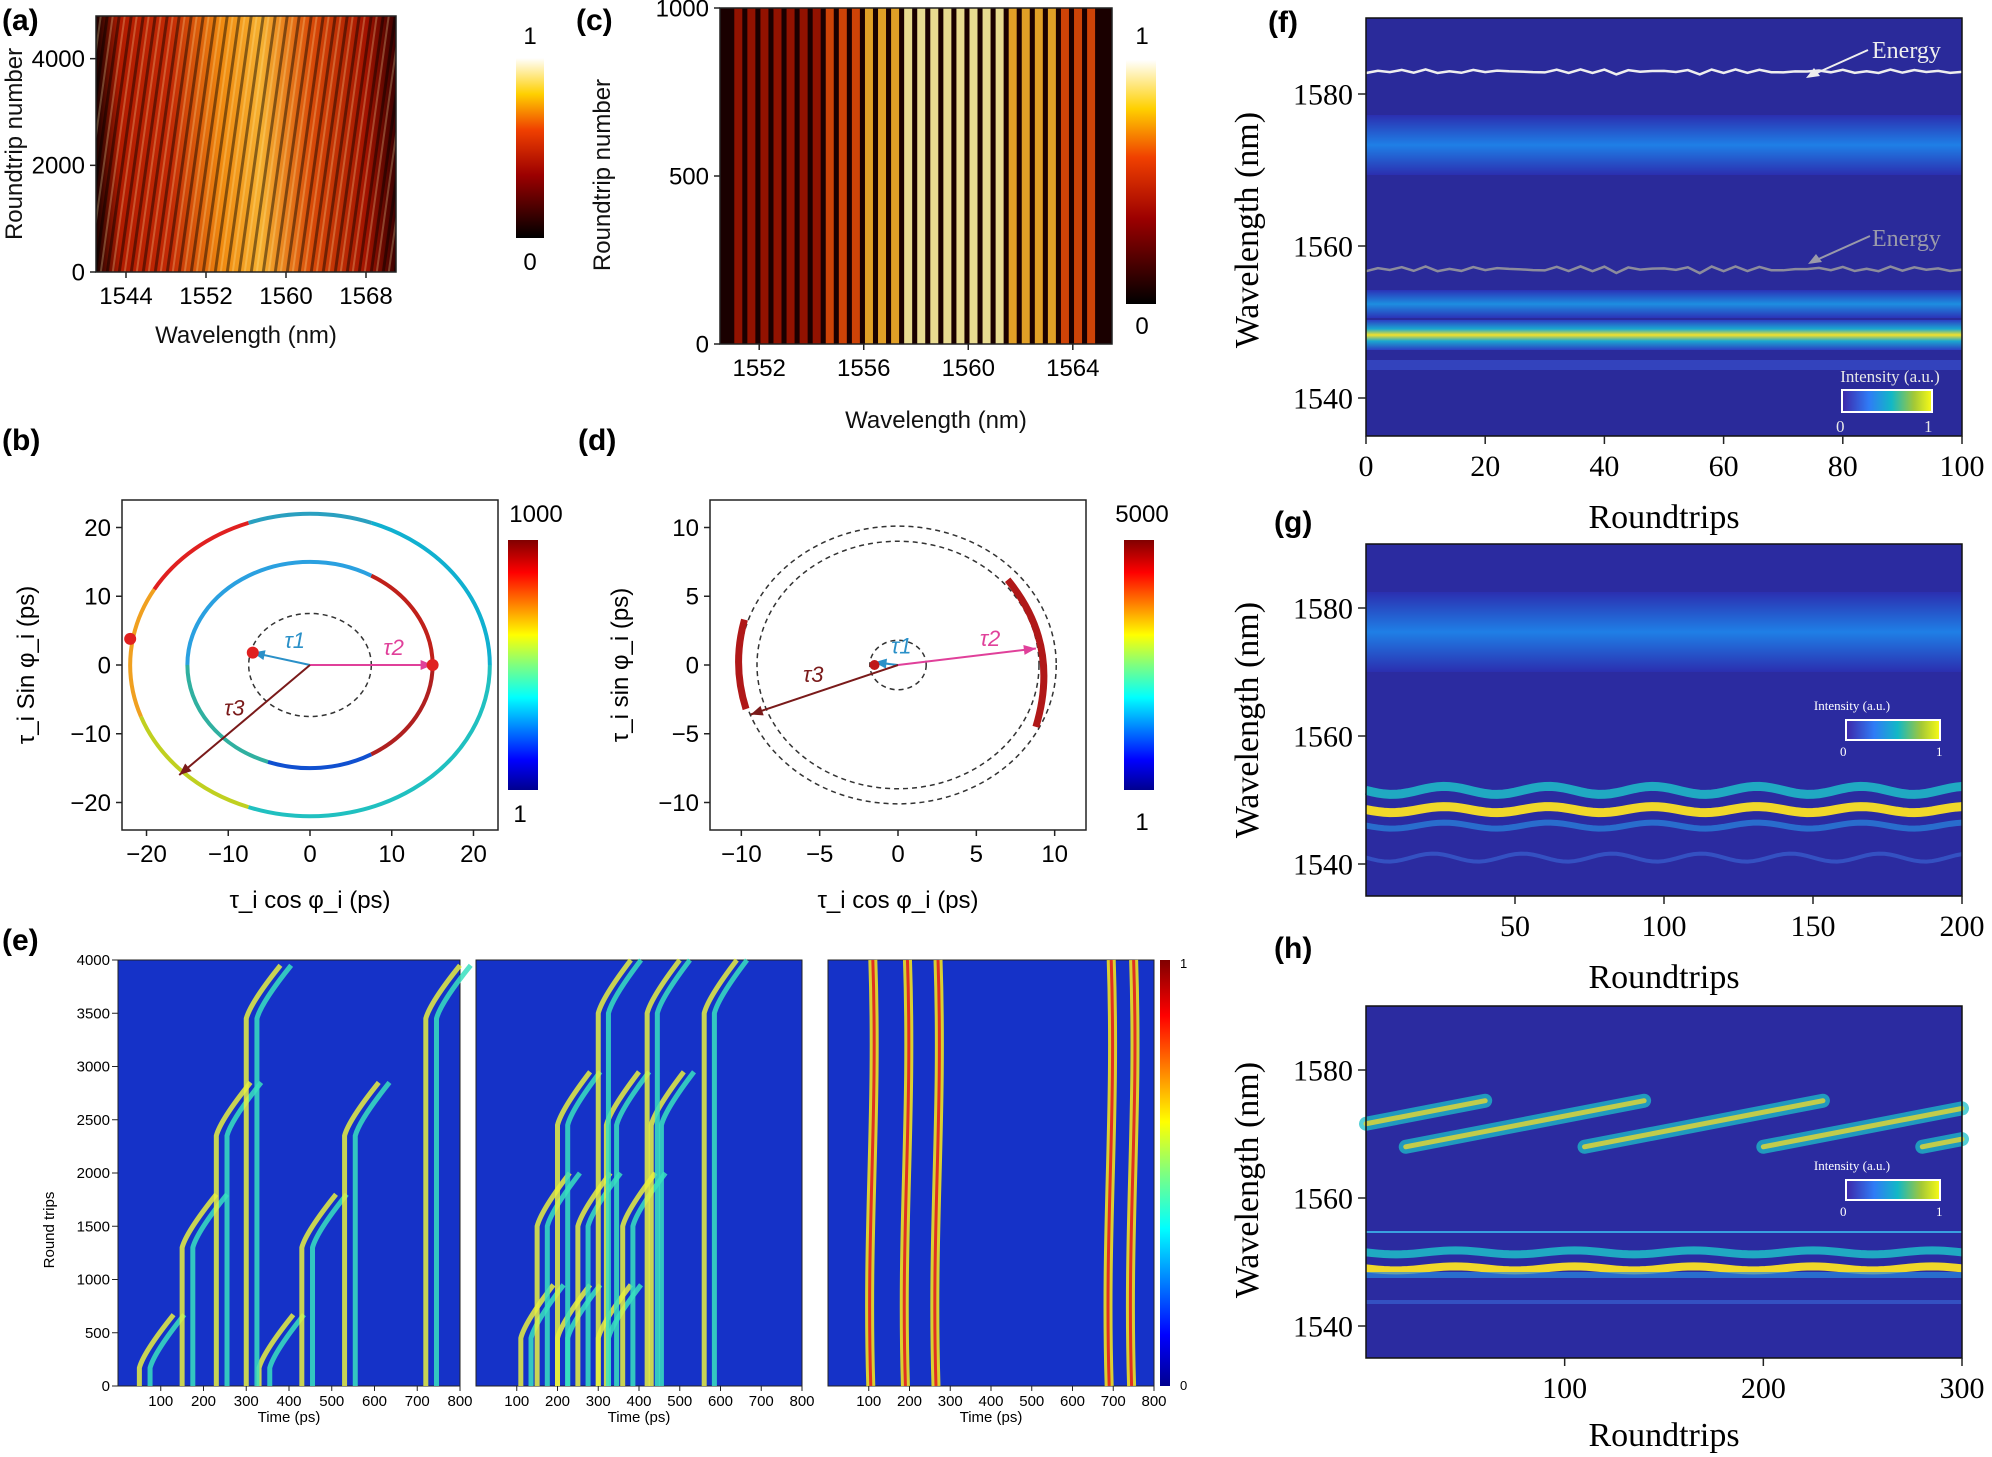 The width and height of the screenshot is (1992, 1457). Describe the element at coordinates (1165, 1173) in the screenshot. I see `colorbar-e` at that location.